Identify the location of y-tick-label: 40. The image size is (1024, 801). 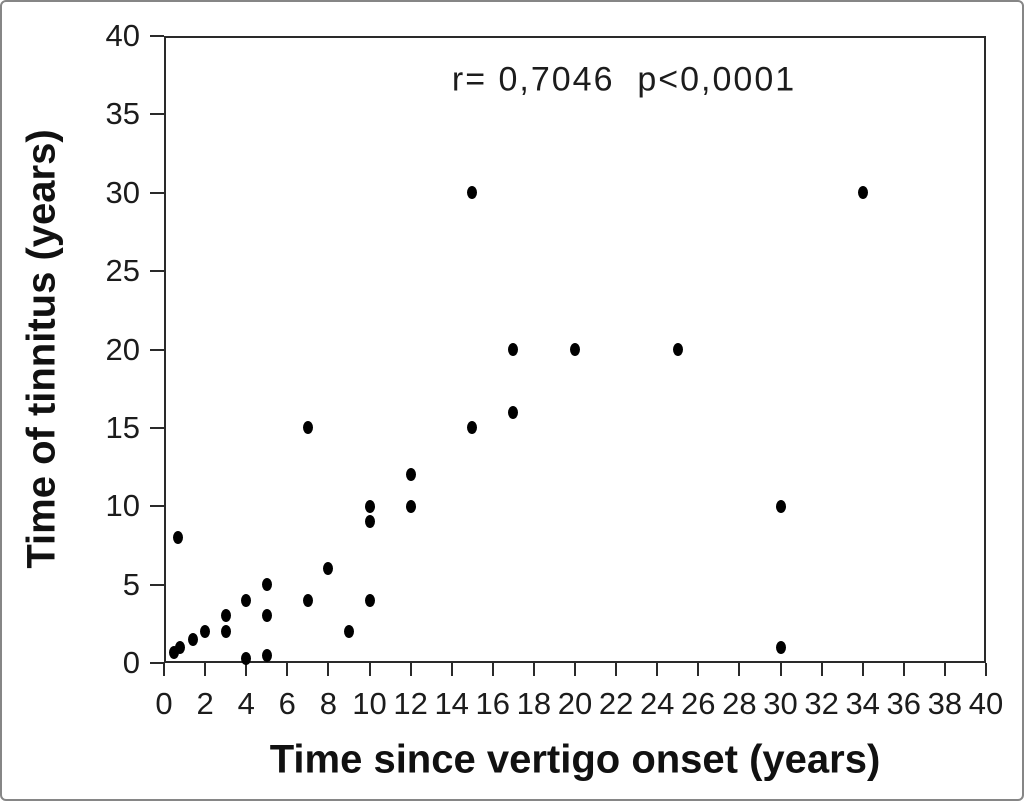
(122, 35).